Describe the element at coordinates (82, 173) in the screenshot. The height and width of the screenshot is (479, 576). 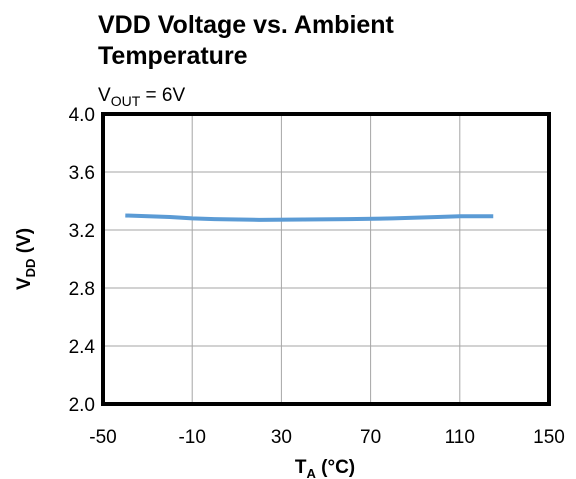
I see `y-tick-label: 3.6` at that location.